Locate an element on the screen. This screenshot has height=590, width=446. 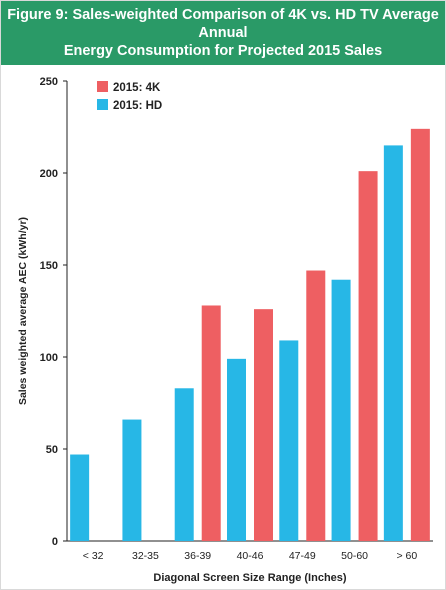
x-tick-label: < 32 is located at coordinates (93, 556).